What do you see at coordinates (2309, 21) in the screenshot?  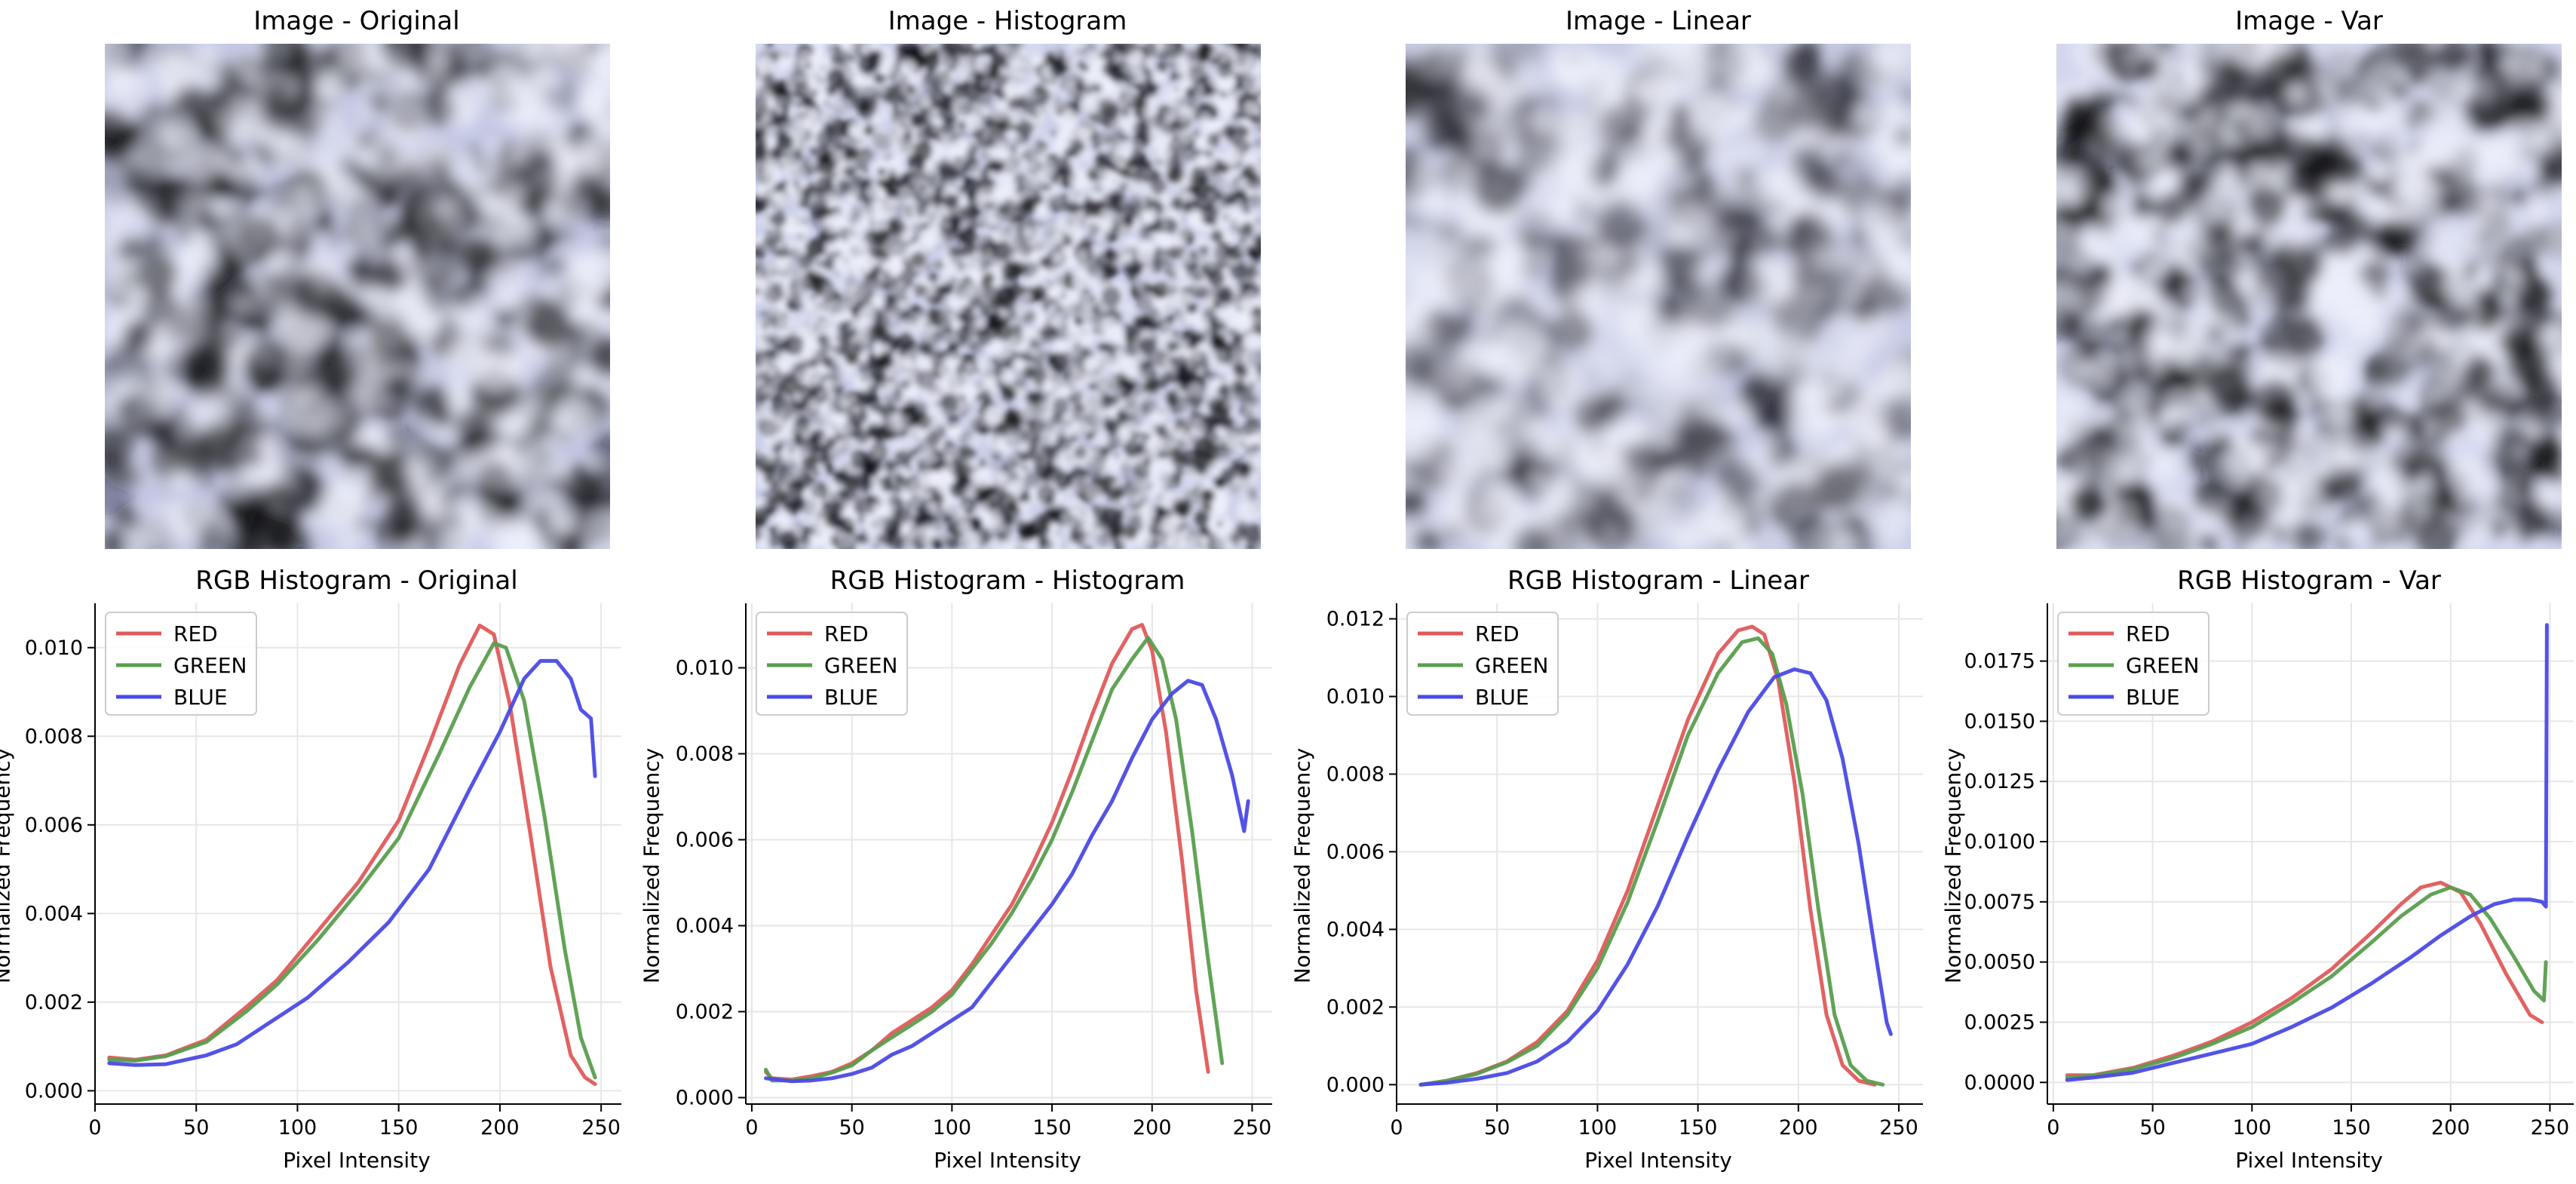 I see `image-title-var: Image - Var` at bounding box center [2309, 21].